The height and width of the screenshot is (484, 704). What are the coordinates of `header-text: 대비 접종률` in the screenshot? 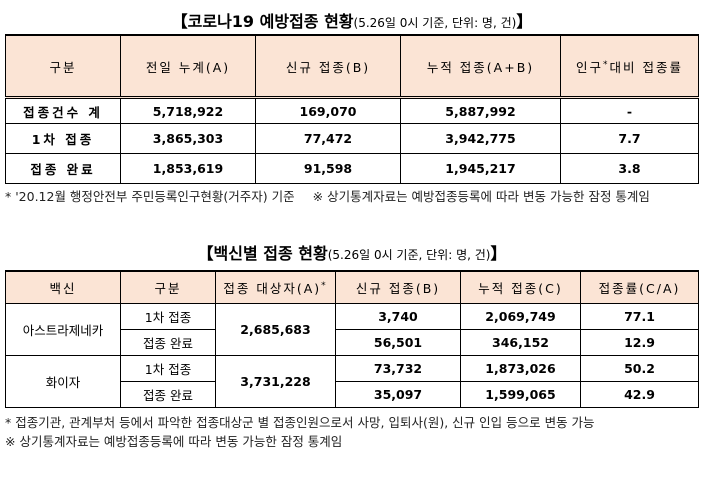 It's located at (646, 67).